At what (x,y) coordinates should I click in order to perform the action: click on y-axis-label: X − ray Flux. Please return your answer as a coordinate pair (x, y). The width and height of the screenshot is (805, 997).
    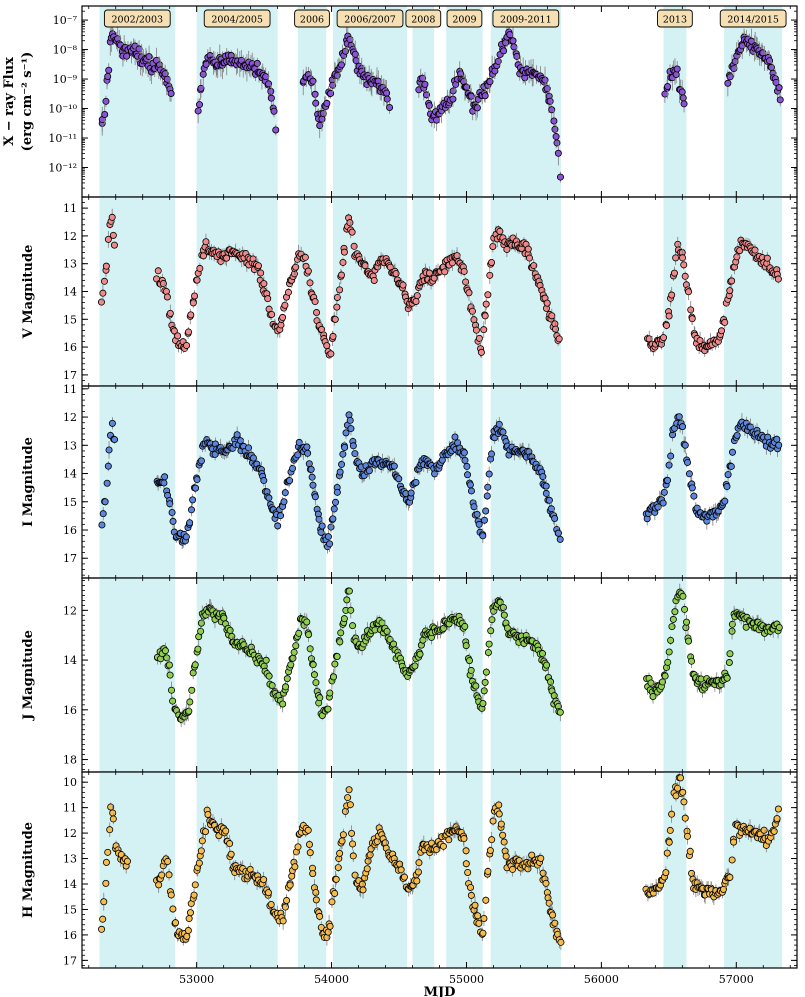
    Looking at the image, I should click on (9, 101).